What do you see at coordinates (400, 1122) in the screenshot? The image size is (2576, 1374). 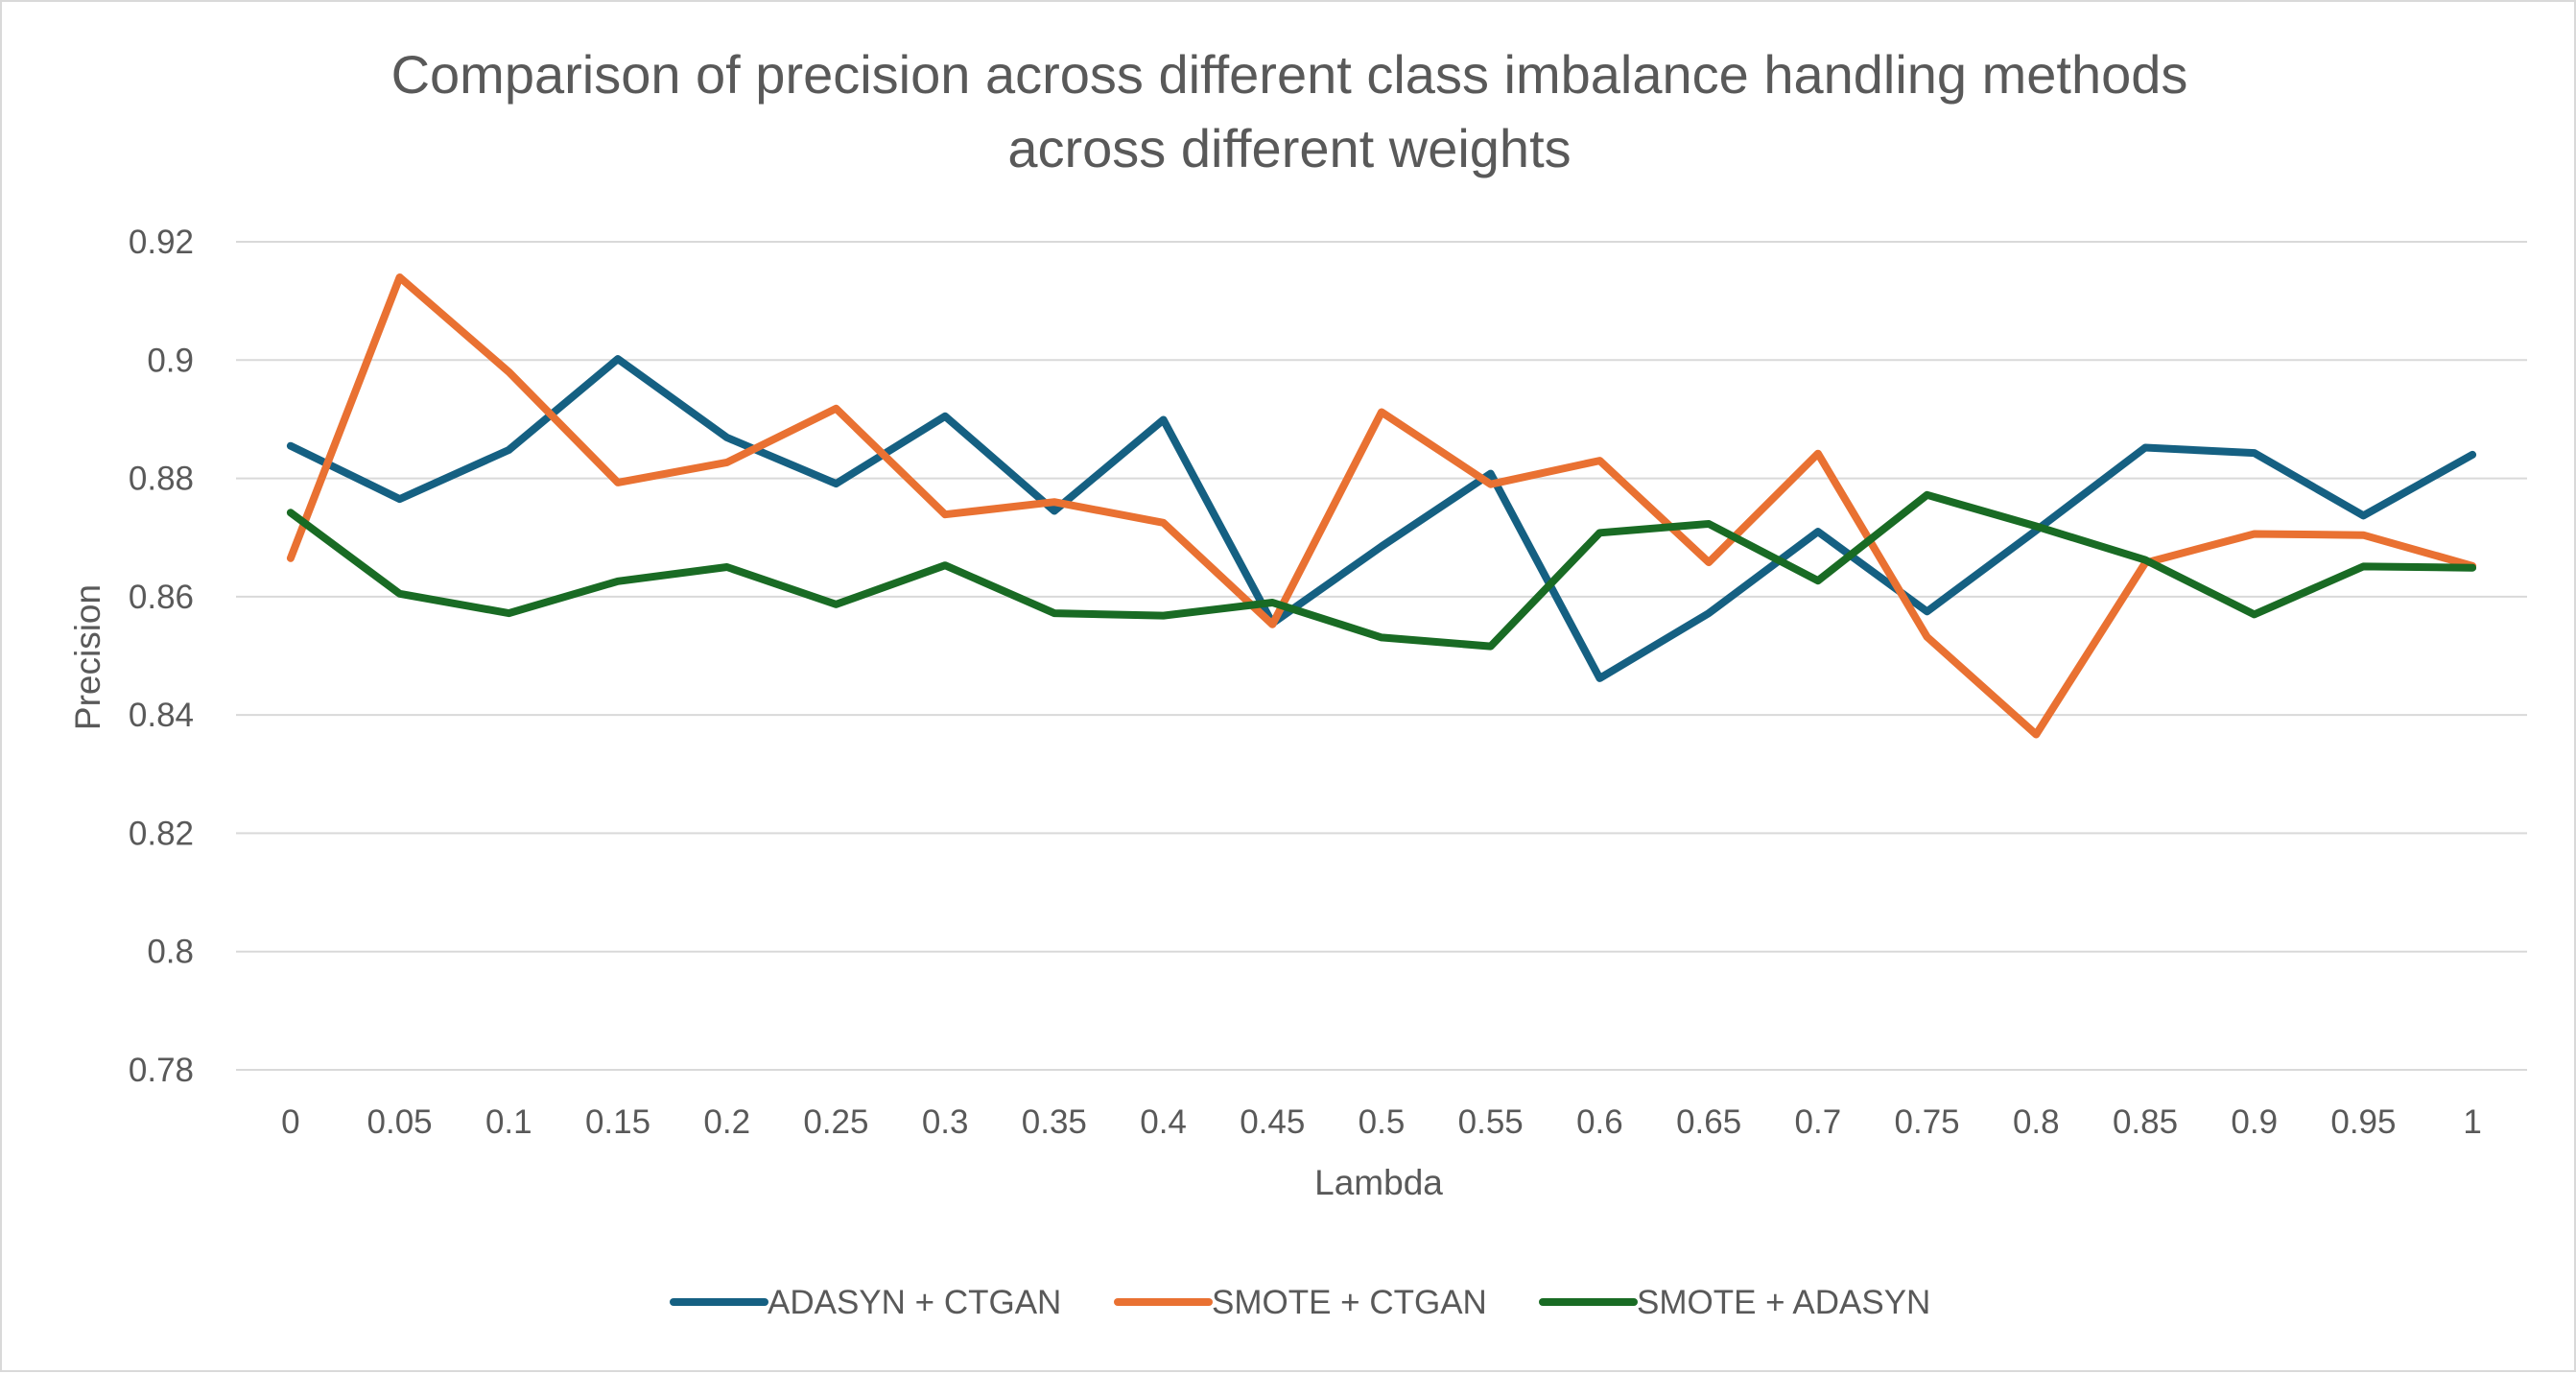 I see `x-tick-label: 0.05` at bounding box center [400, 1122].